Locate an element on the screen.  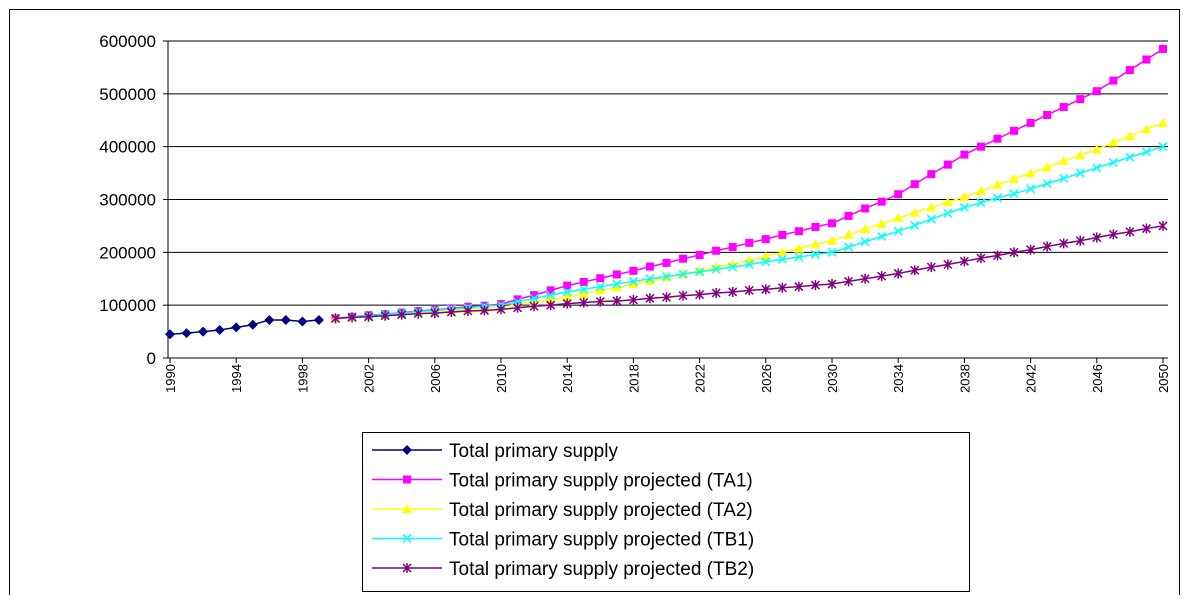
legend-label: Total primary supply projected (TB2) is located at coordinates (601, 569).